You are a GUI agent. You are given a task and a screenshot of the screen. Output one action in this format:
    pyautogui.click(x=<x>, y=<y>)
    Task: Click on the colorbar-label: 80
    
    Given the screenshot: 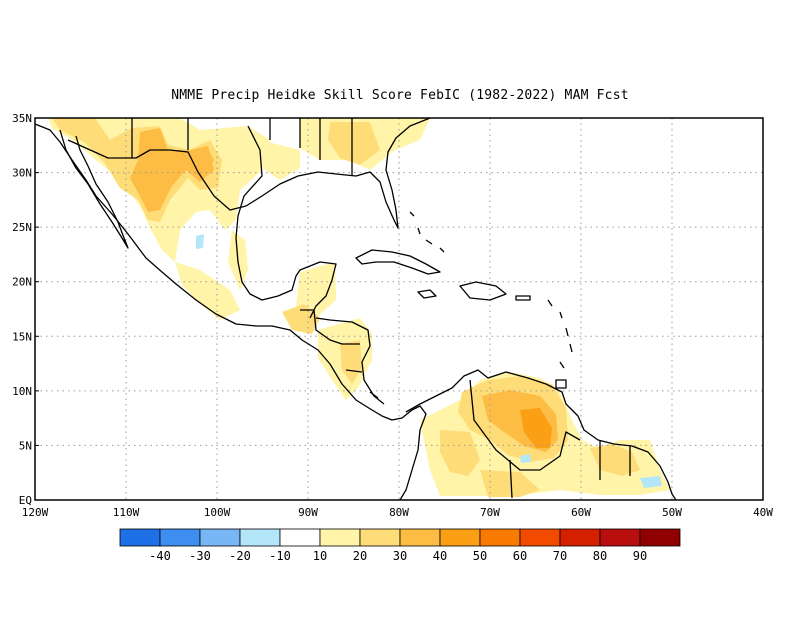 What is the action you would take?
    pyautogui.click(x=600, y=556)
    